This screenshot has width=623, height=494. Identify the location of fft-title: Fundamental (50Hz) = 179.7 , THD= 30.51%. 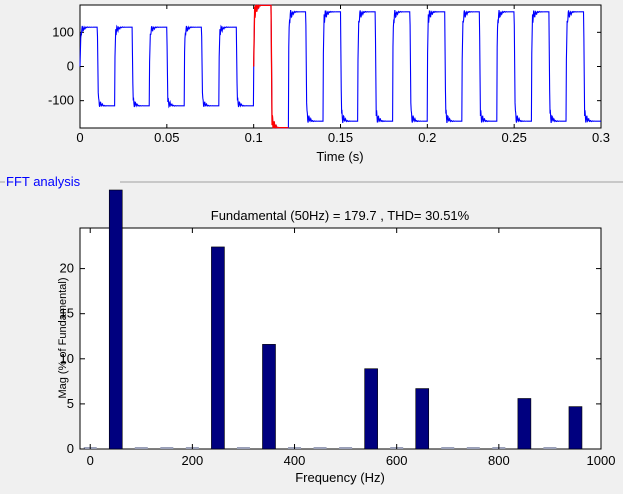
(340, 215).